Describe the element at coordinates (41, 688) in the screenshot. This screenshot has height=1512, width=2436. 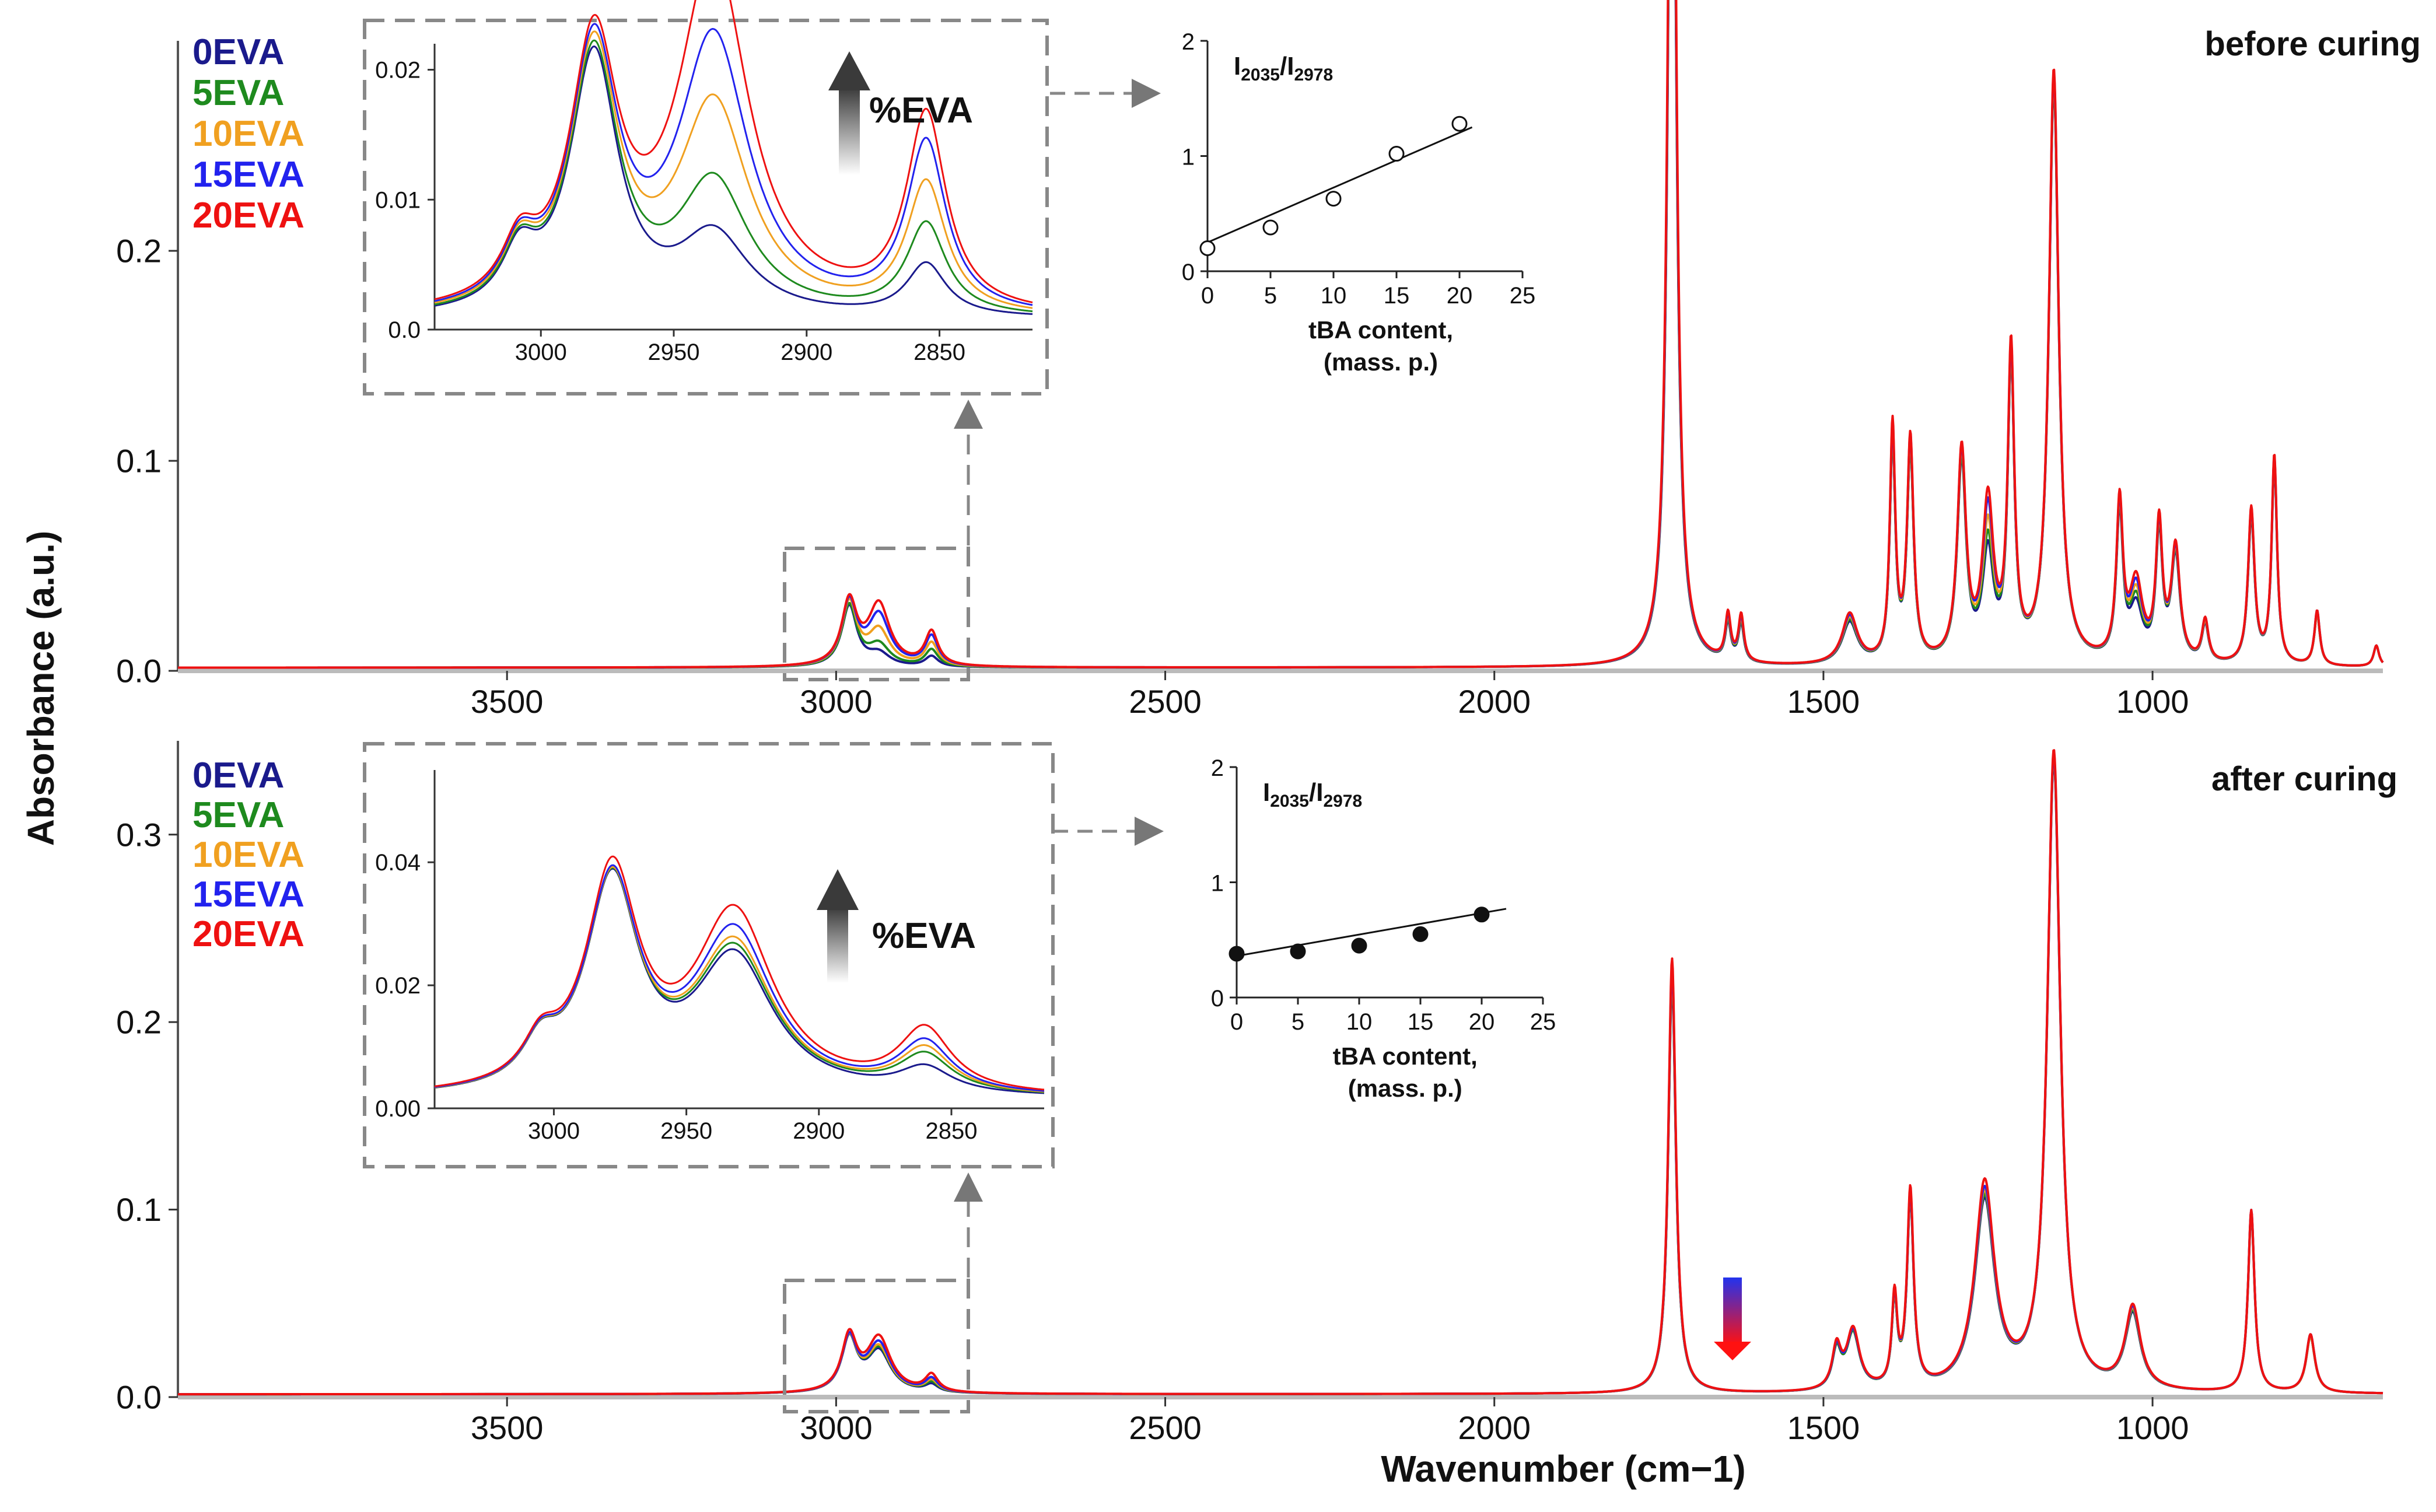
I see `y-axis-title: Absorbance (a.u.)` at that location.